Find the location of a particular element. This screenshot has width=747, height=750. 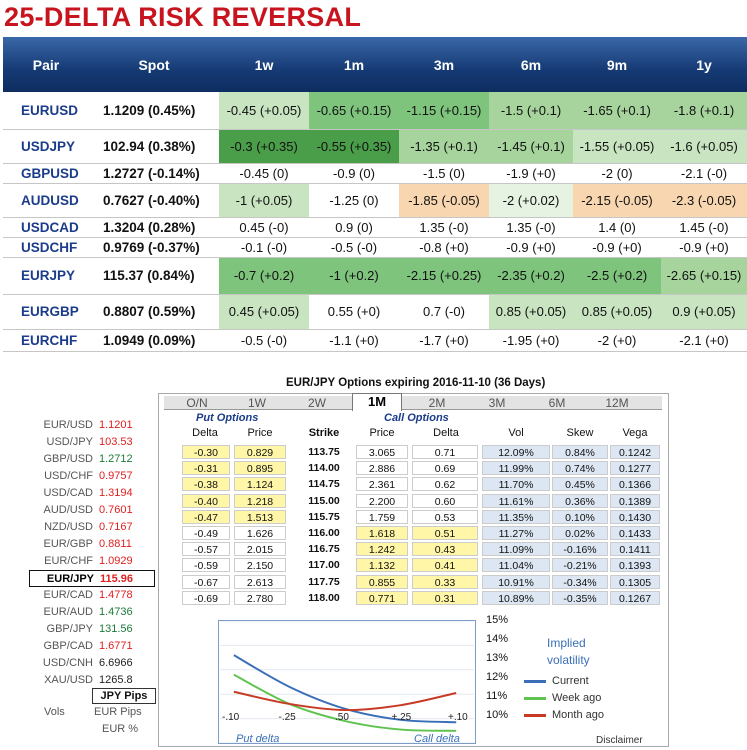

spot-item: NZD/USD 0.7167 is located at coordinates (92, 527).